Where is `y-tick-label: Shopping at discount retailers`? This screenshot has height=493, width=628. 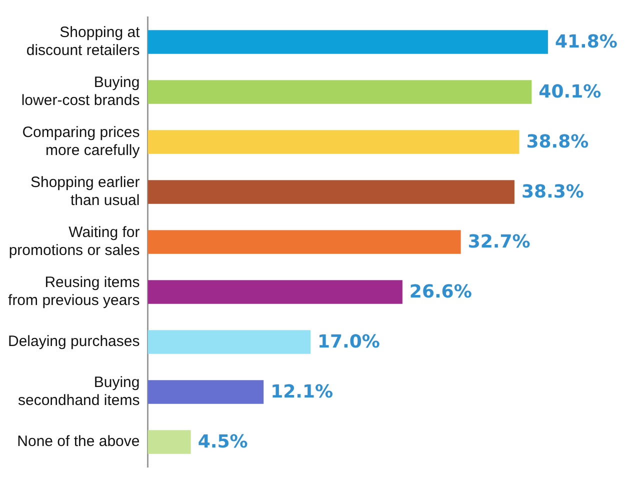 y-tick-label: Shopping at discount retailers is located at coordinates (83, 42).